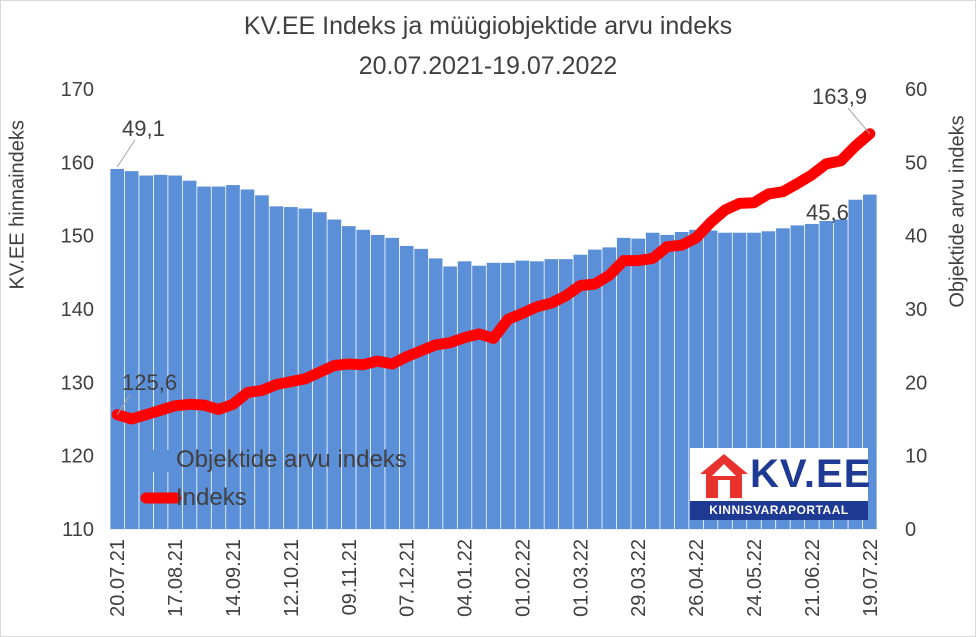 This screenshot has height=637, width=976. I want to click on callout-line-first-index, so click(123, 404).